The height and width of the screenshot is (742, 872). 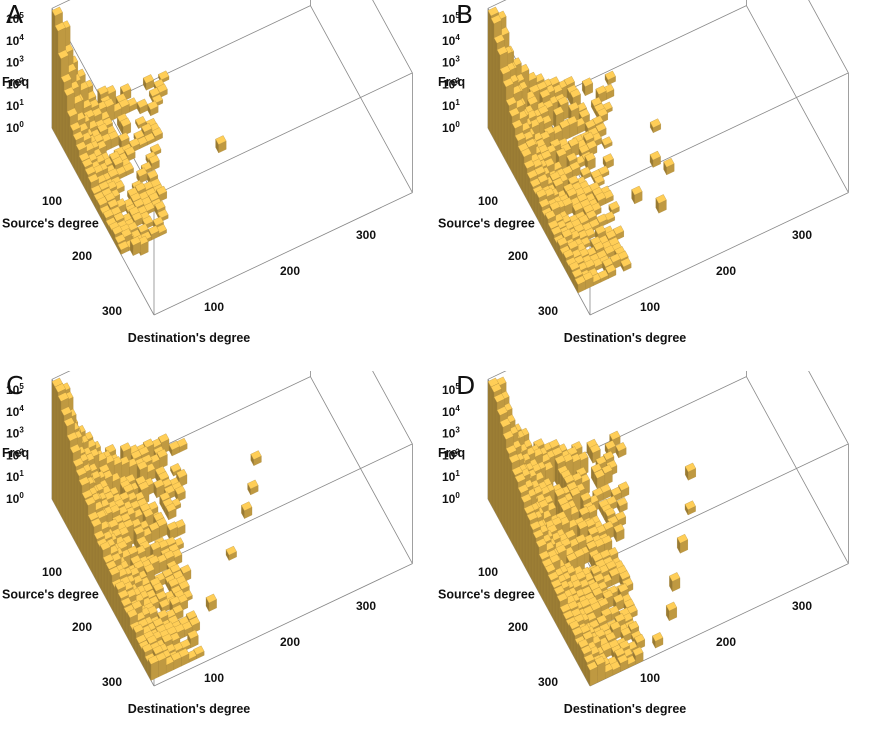 I want to click on bars-group, so click(x=156, y=529).